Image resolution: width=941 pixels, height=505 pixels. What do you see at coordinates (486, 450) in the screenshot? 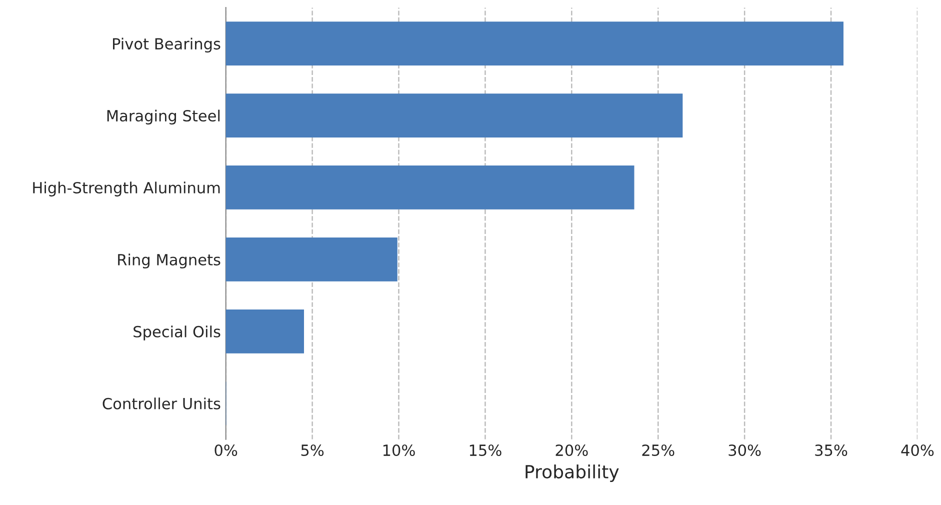
I see `x-tick-label: 15%` at bounding box center [486, 450].